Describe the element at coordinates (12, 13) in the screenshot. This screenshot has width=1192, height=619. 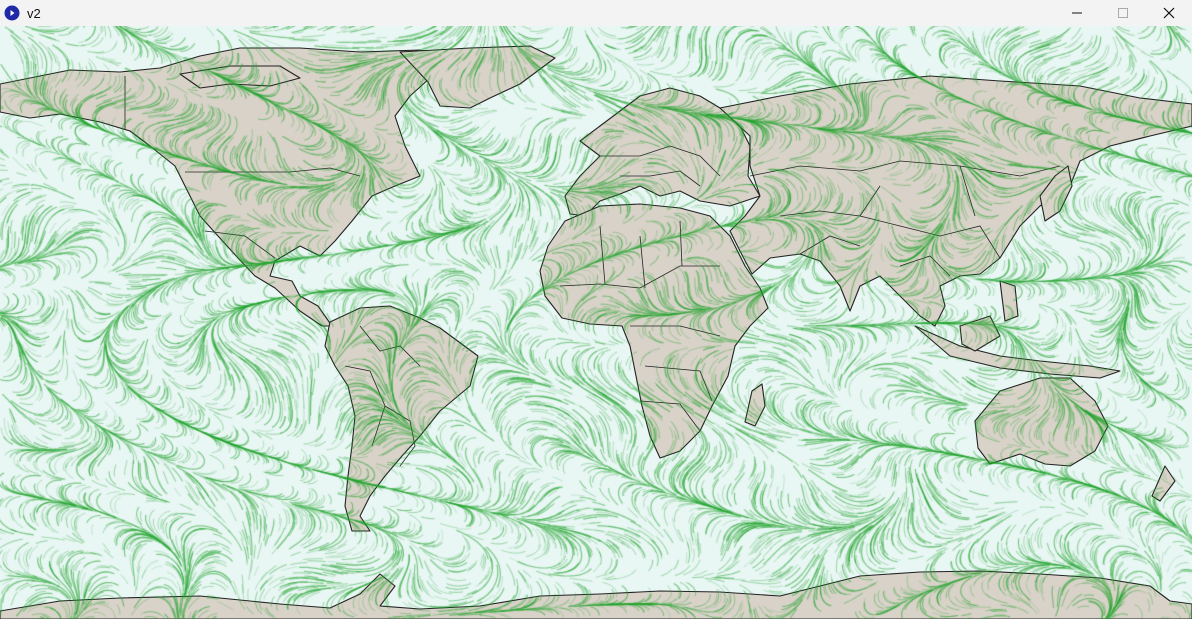
I see `app-icon` at that location.